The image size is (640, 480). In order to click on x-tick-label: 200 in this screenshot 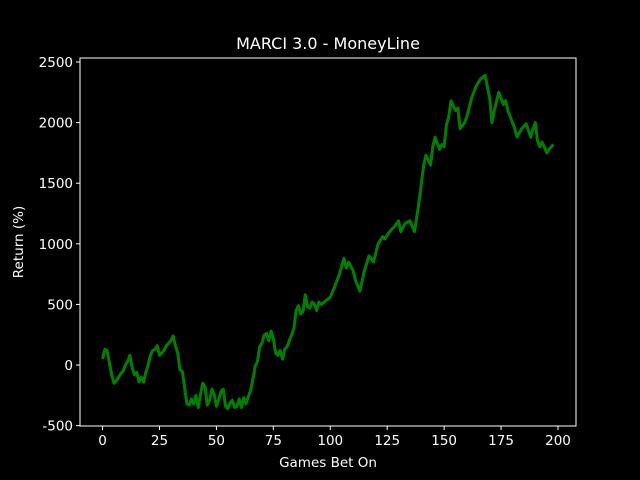, I will do `click(558, 441)`.